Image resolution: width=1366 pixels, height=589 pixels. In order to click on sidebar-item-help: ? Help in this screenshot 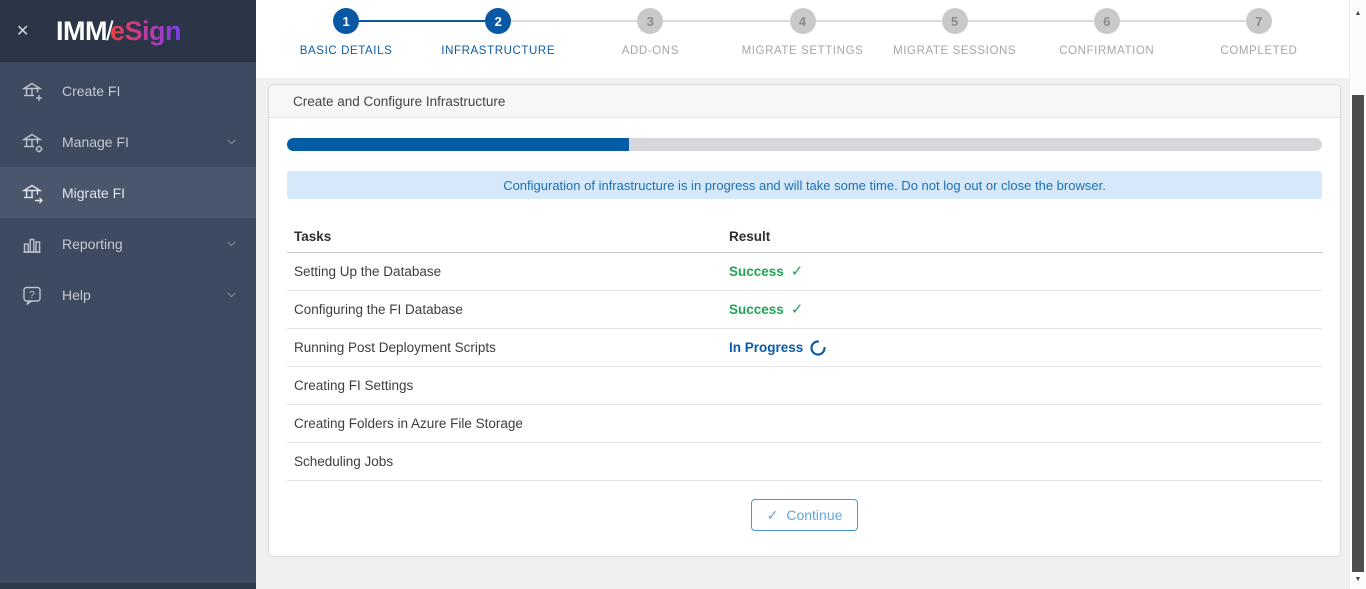, I will do `click(128, 294)`.